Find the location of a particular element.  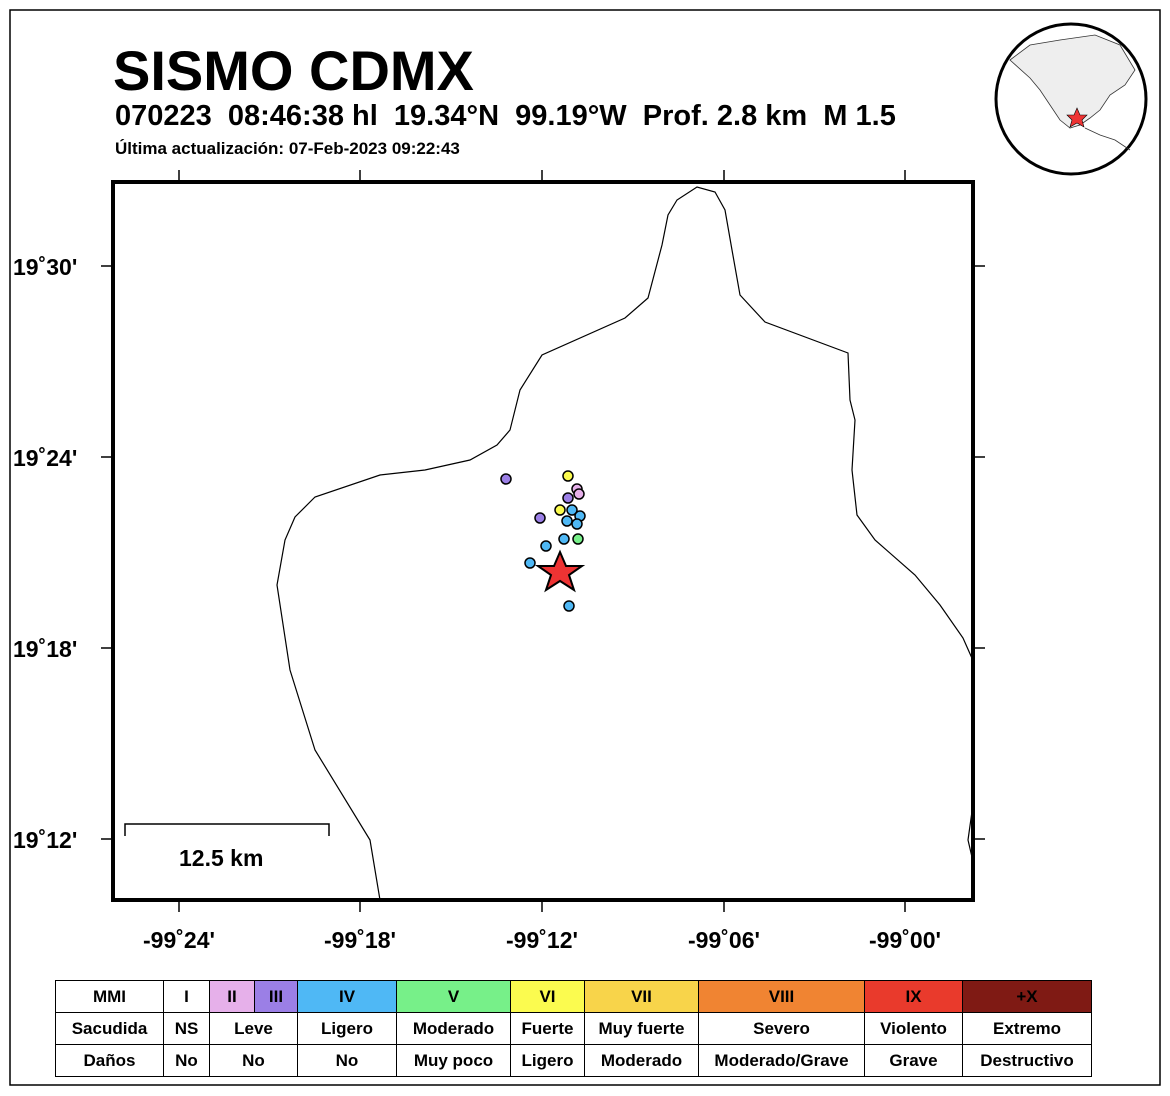

cell: Violento is located at coordinates (913, 1028).